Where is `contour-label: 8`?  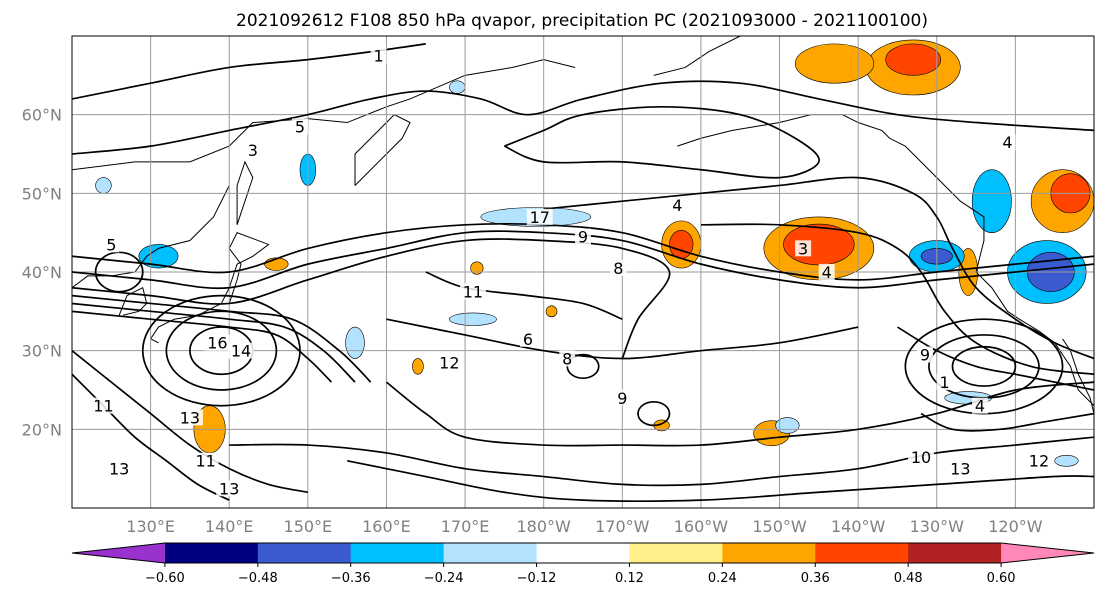
contour-label: 8 is located at coordinates (567, 358).